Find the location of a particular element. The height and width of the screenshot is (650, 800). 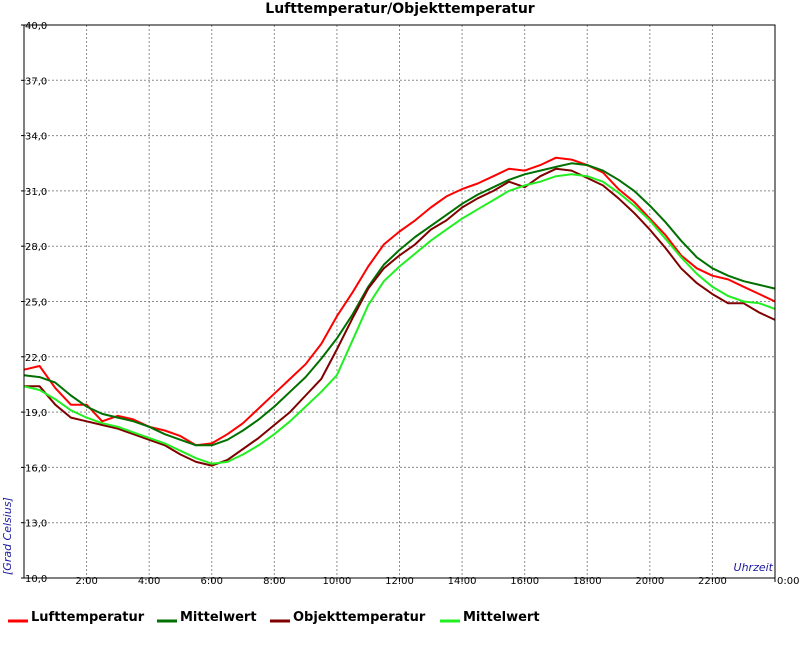

y-tick-label: 31,0 is located at coordinates (36, 192).